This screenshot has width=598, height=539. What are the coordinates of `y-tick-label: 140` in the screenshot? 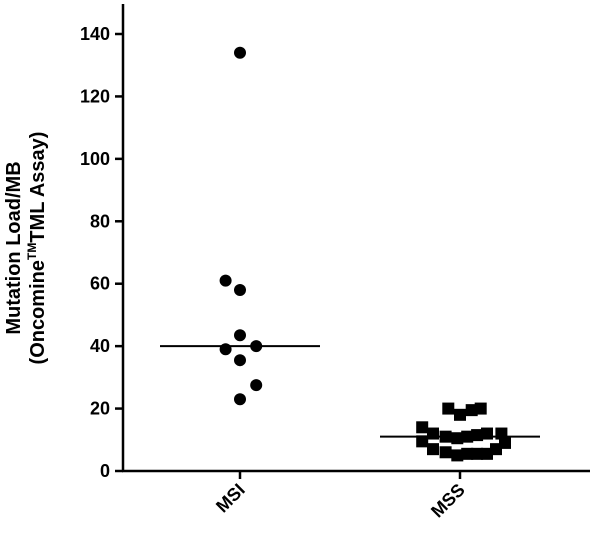 It's located at (95, 34).